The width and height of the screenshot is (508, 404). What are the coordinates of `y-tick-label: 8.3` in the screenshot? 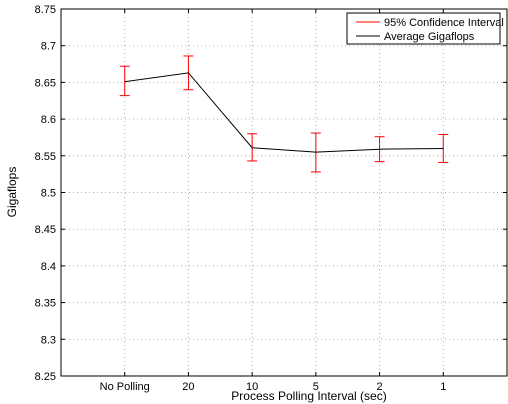 It's located at (48, 340).